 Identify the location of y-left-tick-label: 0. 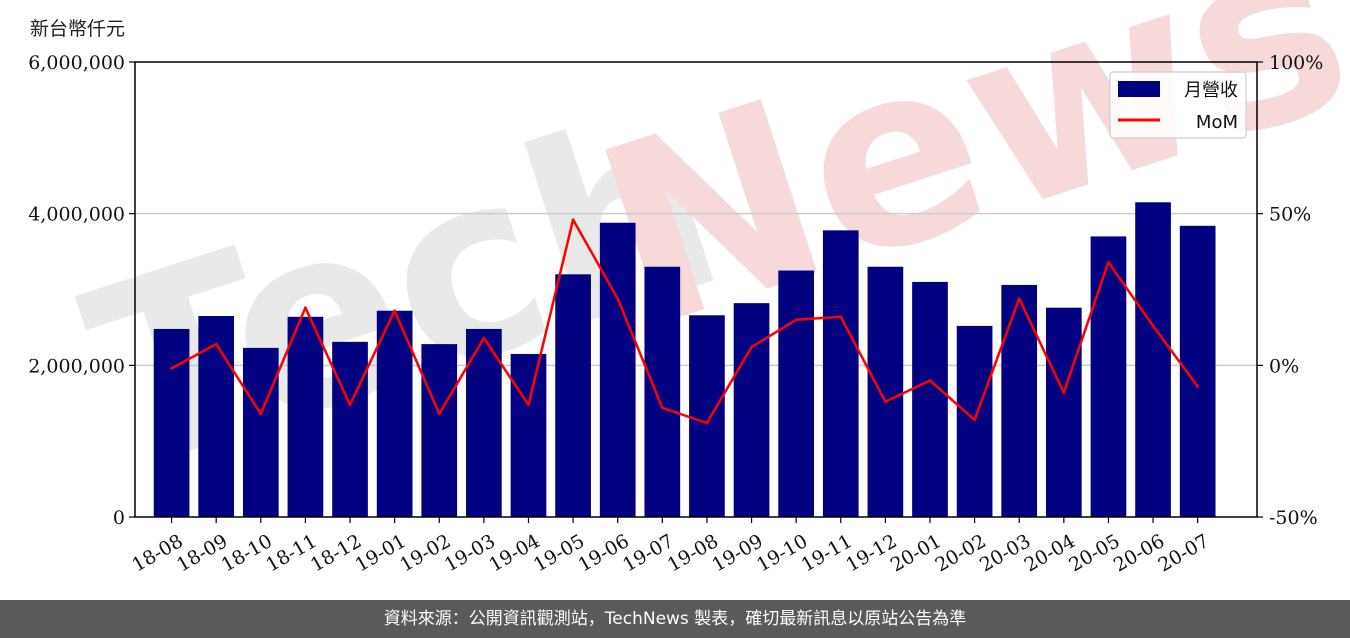
(119, 518).